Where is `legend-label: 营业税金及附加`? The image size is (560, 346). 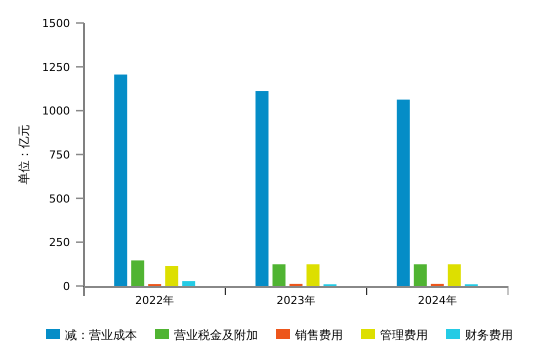
legend-label: 营业税金及附加 is located at coordinates (216, 335).